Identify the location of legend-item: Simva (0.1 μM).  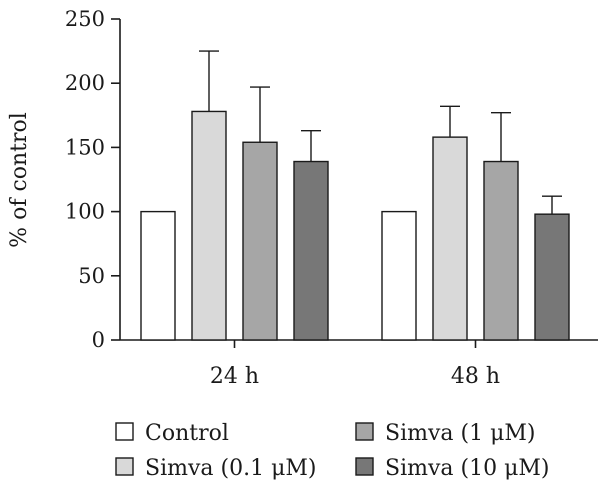
(215, 468).